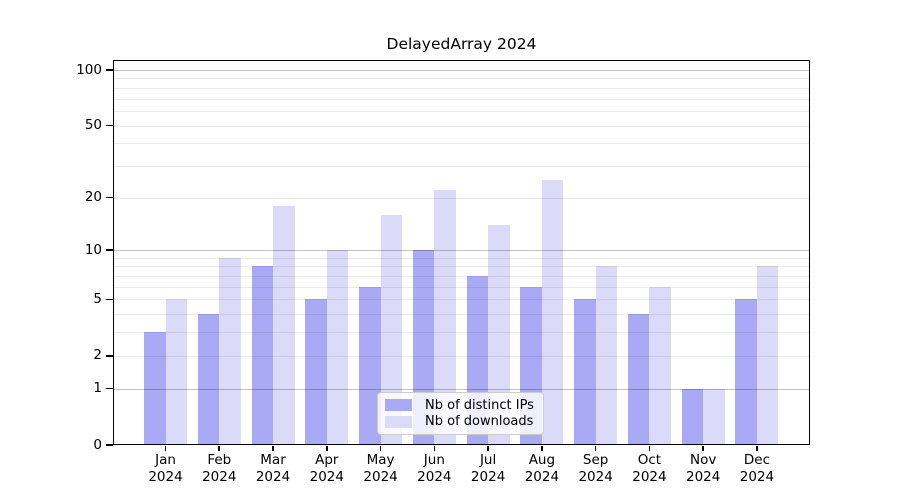 The width and height of the screenshot is (900, 500). I want to click on bar-nb-of-distinct-ips-sep-2024, so click(585, 372).